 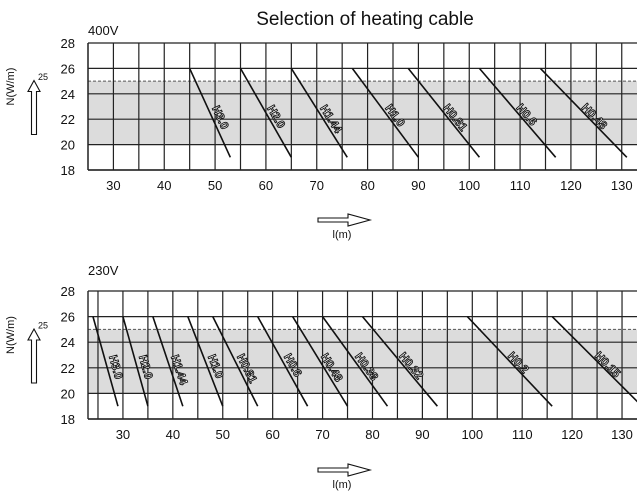 What do you see at coordinates (103, 30) in the screenshot?
I see `voltage-label: 400V` at bounding box center [103, 30].